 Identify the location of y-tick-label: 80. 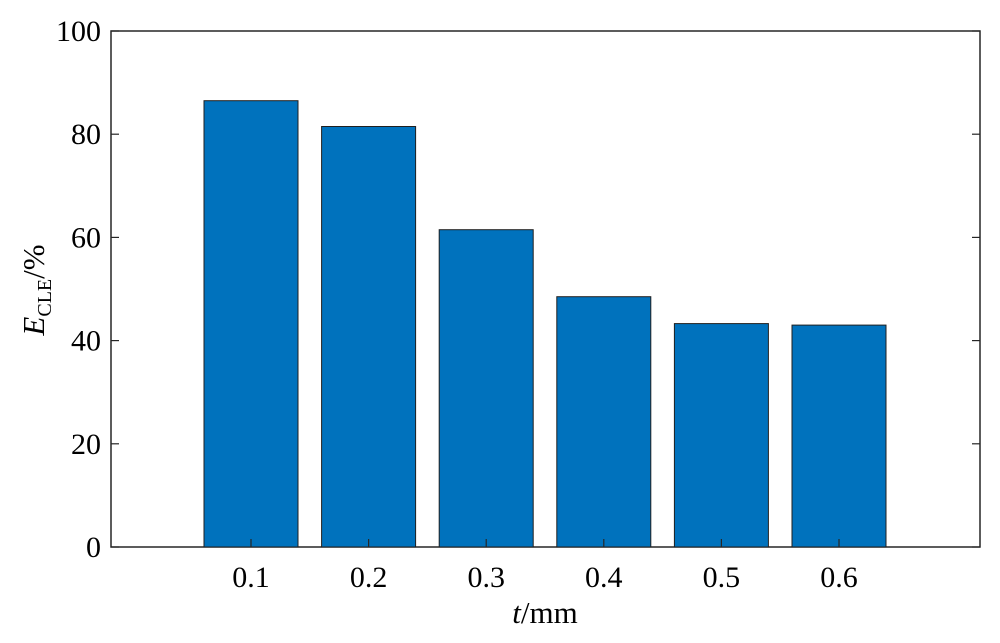
(86, 134).